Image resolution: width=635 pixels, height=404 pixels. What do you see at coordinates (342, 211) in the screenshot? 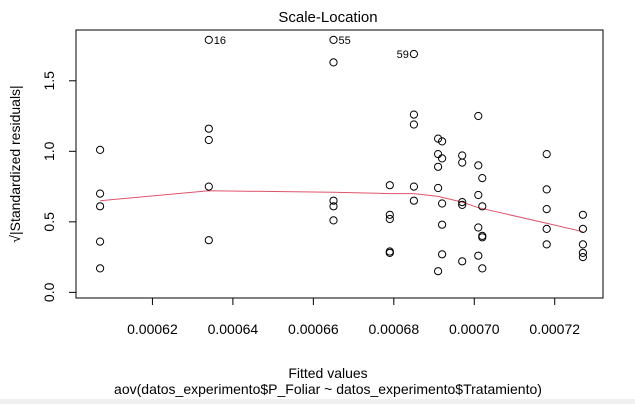
I see `smoother-line` at bounding box center [342, 211].